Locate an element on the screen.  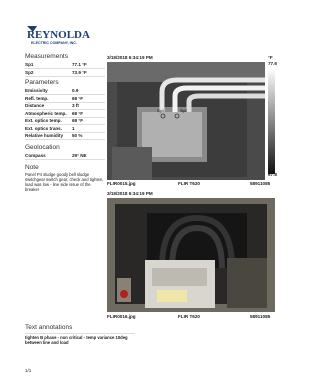
table-row: Emissivity 0.9 is located at coordinates (65, 91).